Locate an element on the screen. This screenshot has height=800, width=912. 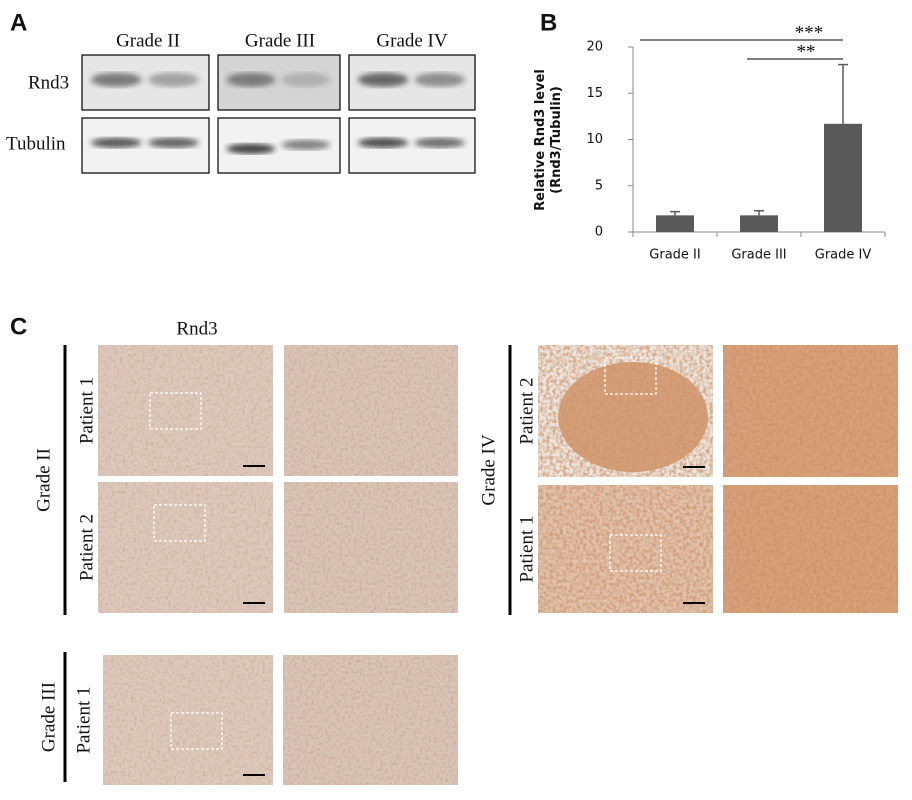
panel-label: B is located at coordinates (548, 22).